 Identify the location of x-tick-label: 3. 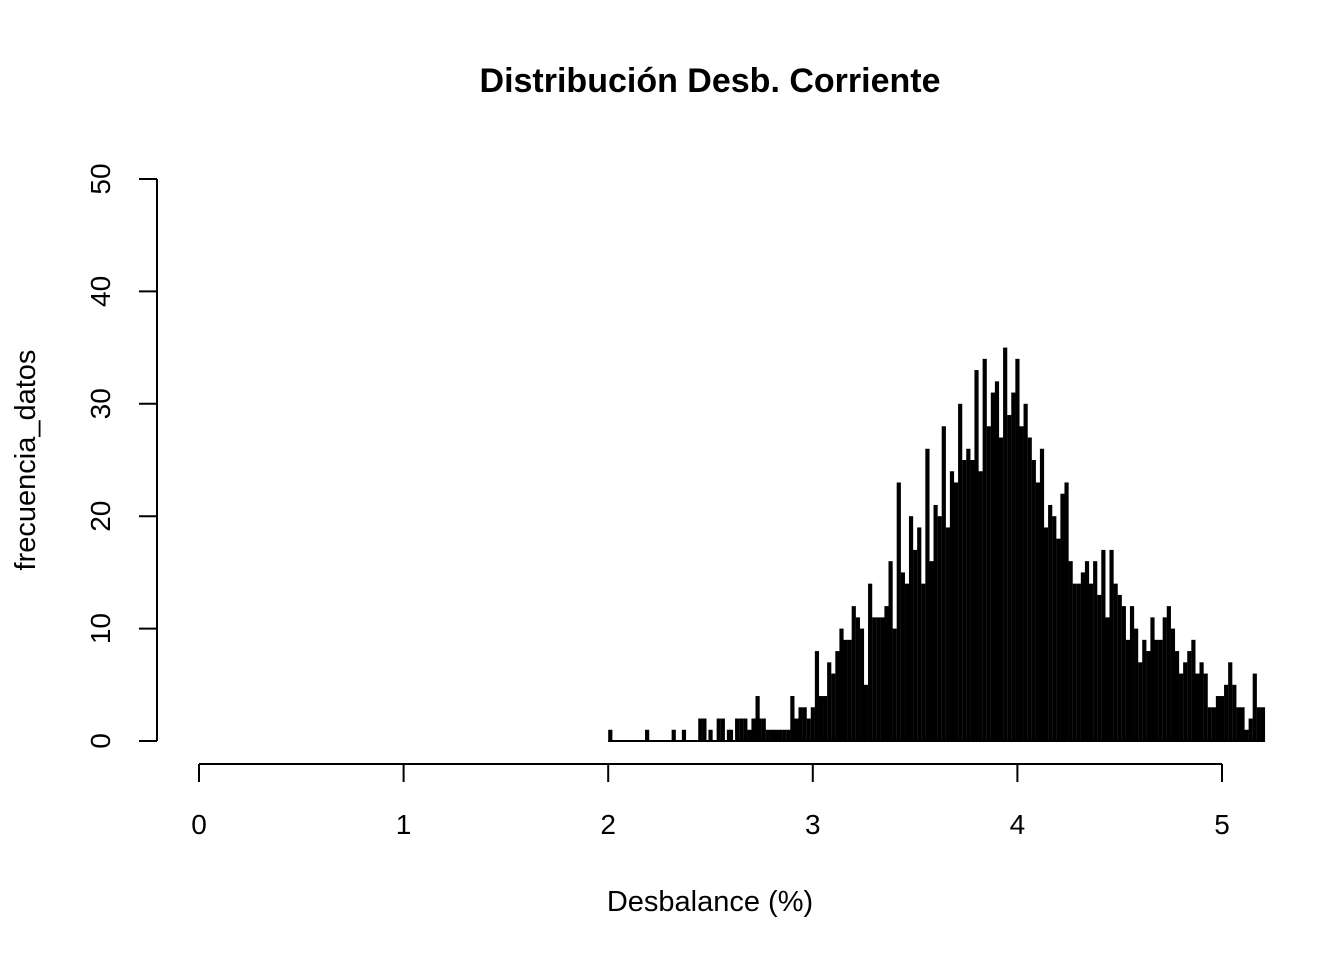
(813, 824).